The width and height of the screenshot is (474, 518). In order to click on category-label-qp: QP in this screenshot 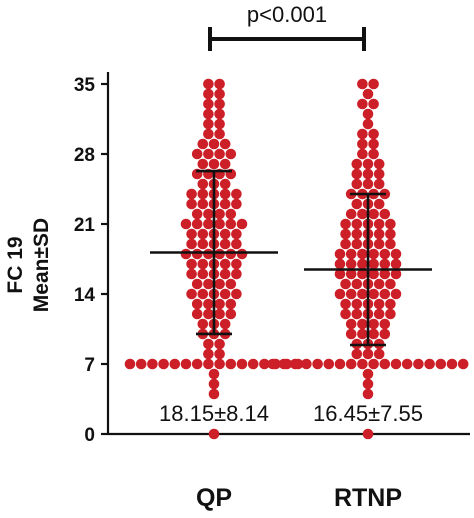, I will do `click(214, 498)`.